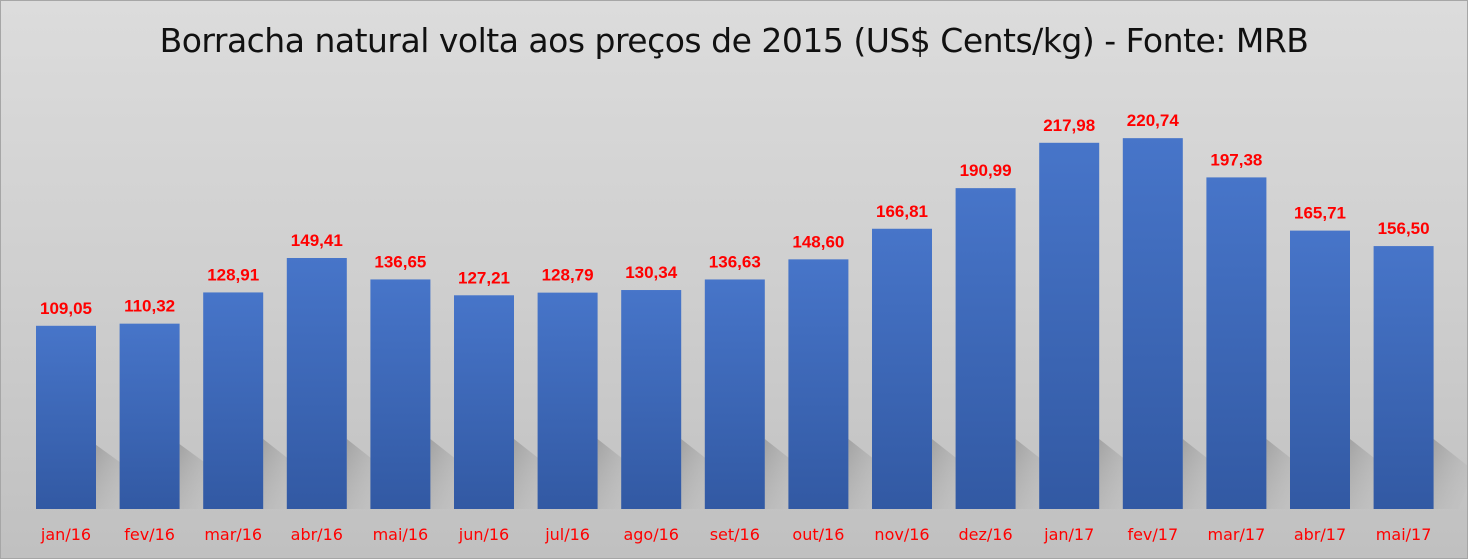 The image size is (1468, 559). I want to click on data-label: 136,65, so click(400, 261).